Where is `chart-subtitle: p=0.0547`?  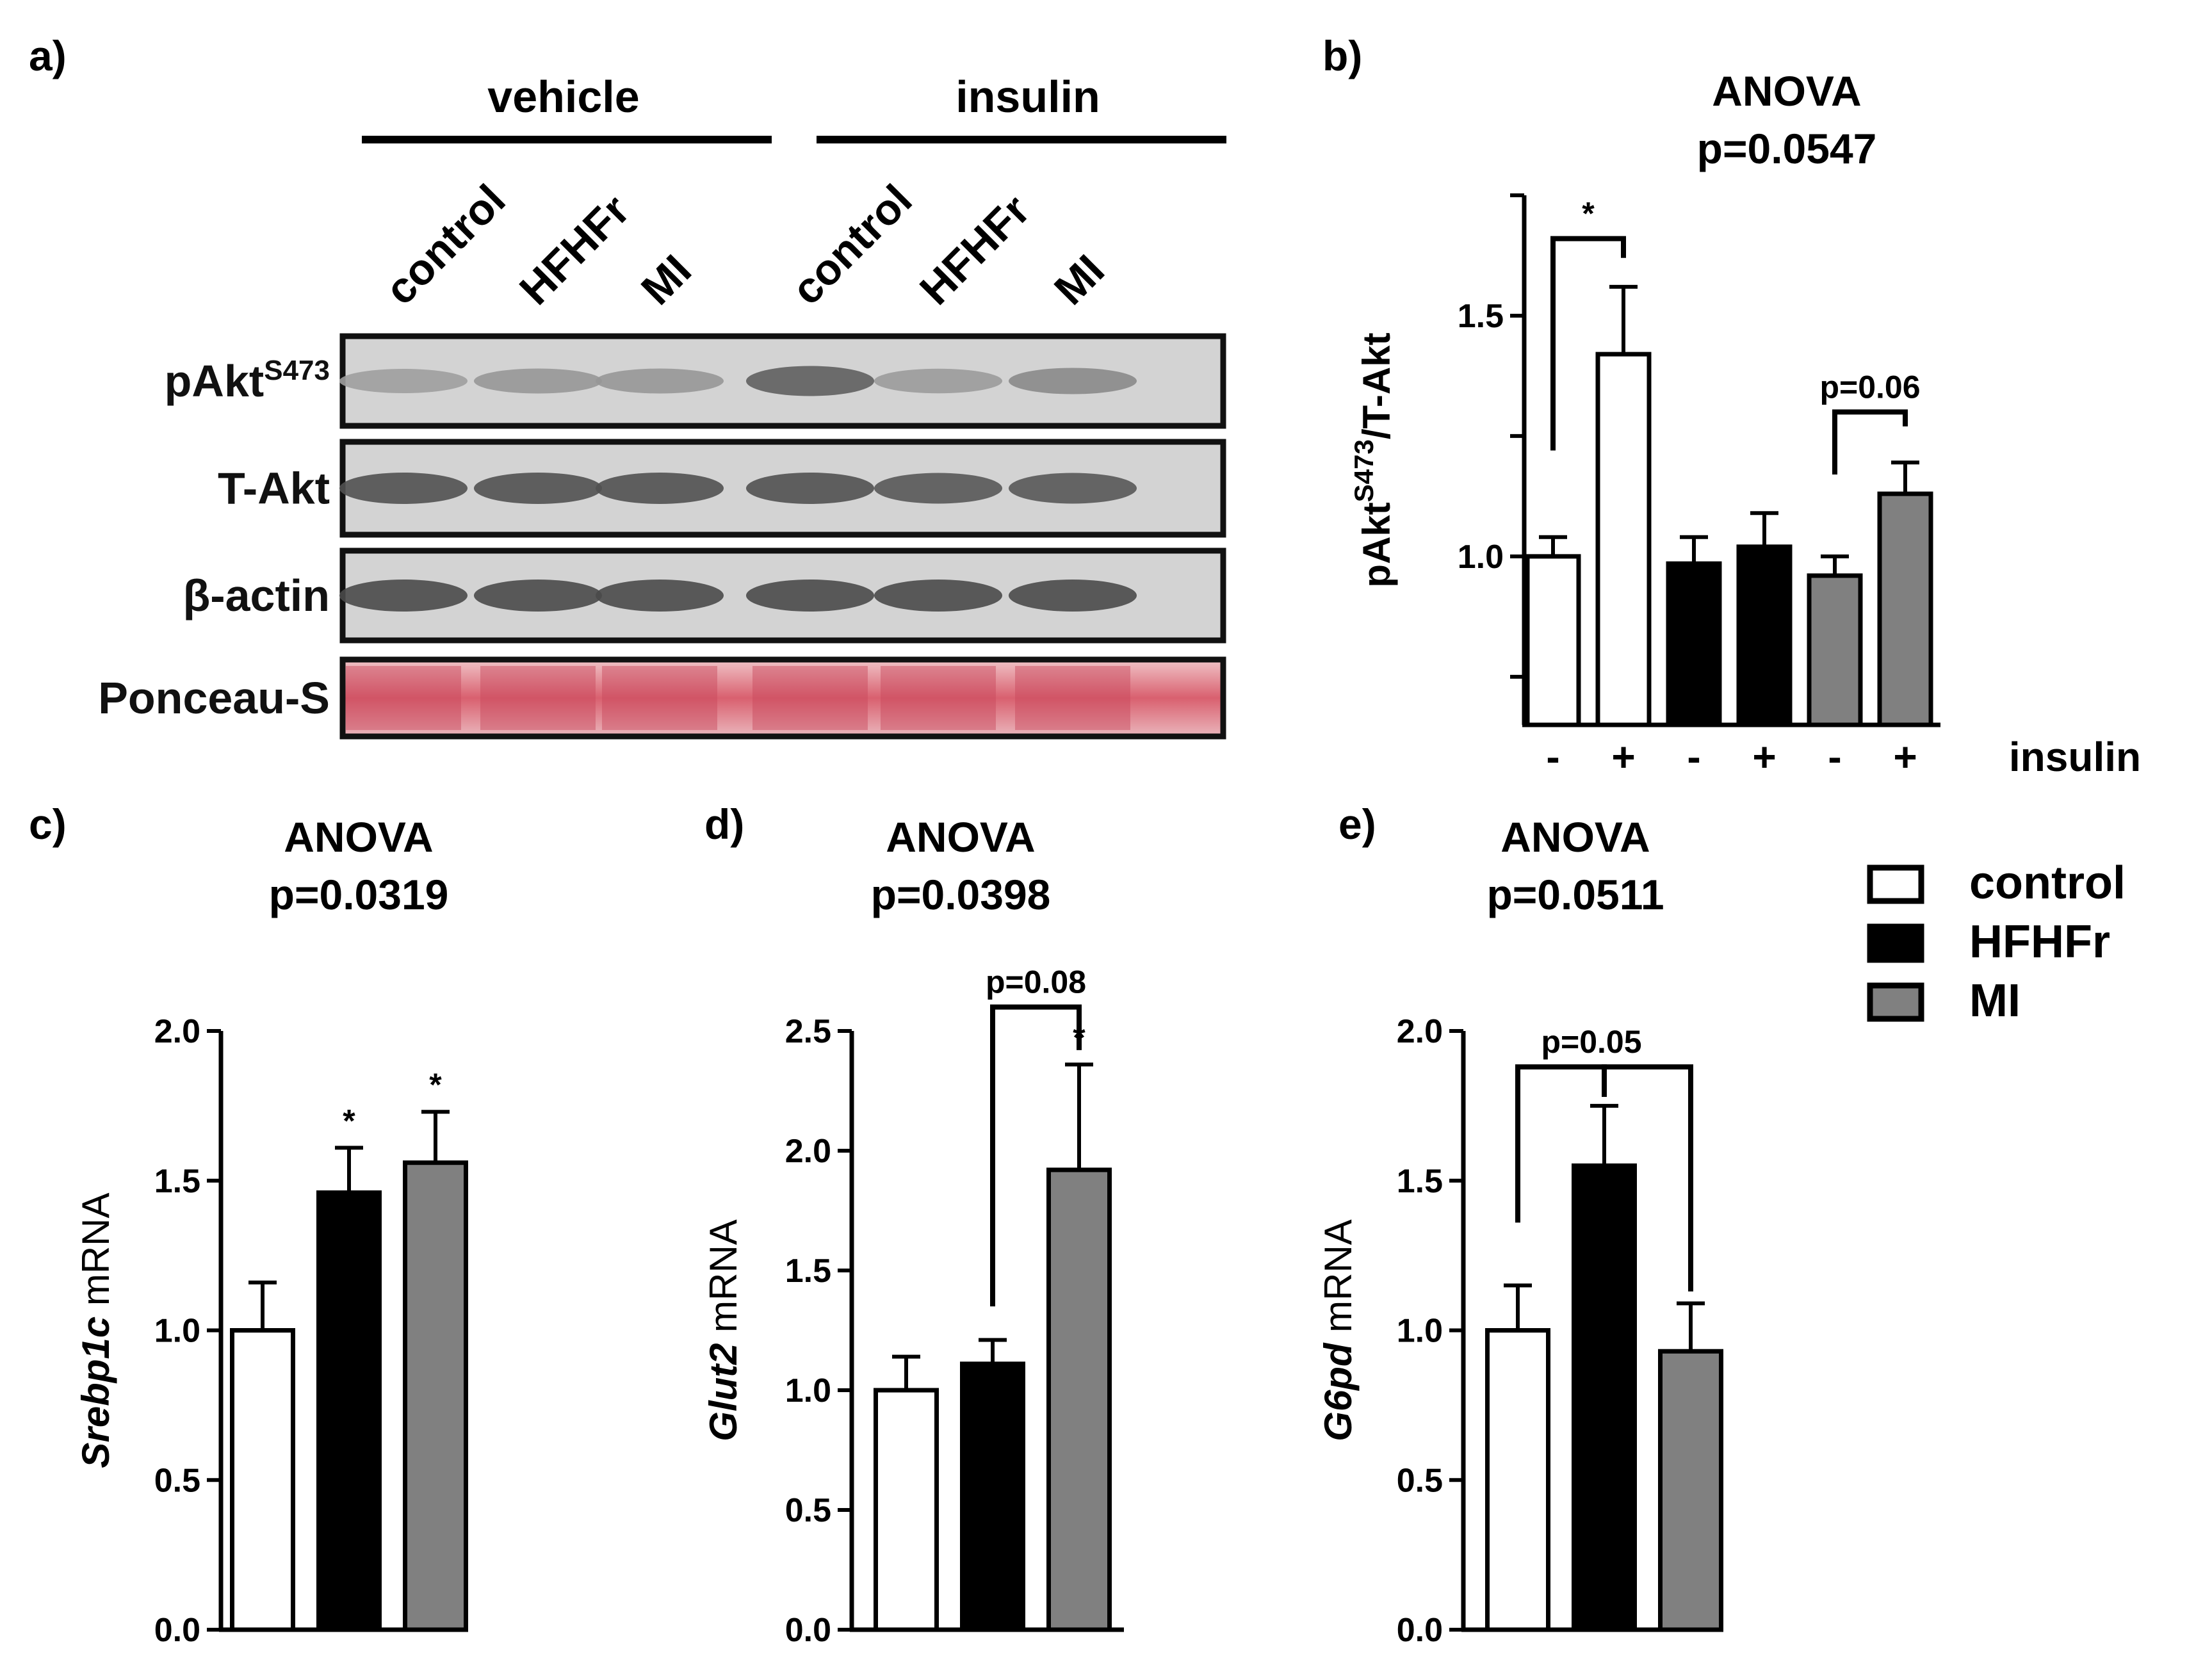 chart-subtitle: p=0.0547 is located at coordinates (1787, 148).